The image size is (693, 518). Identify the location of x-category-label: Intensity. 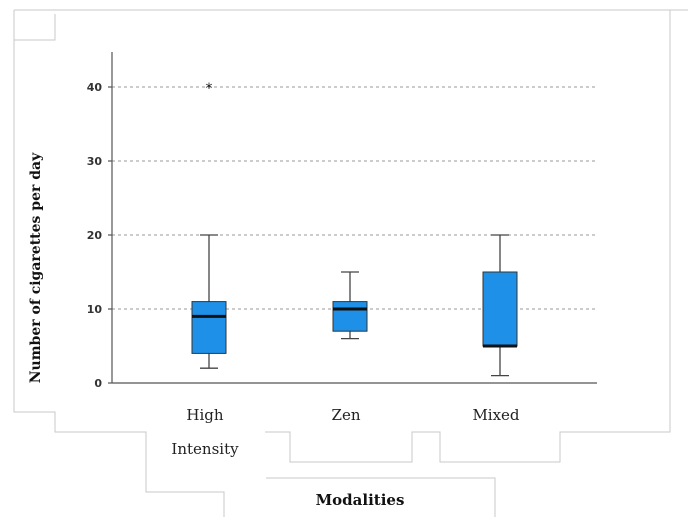
(205, 449).